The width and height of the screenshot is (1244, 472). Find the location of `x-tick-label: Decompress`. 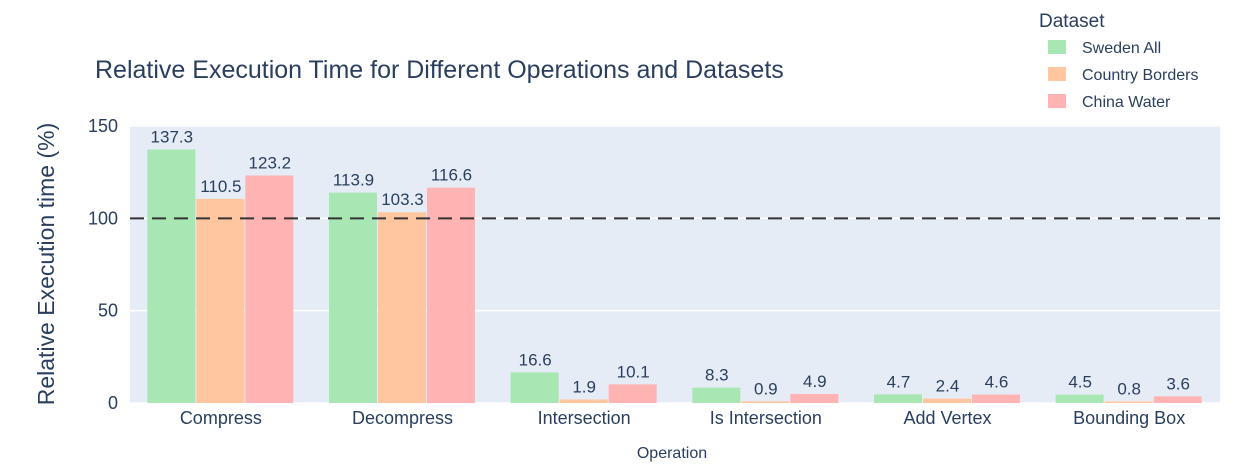

x-tick-label: Decompress is located at coordinates (402, 418).